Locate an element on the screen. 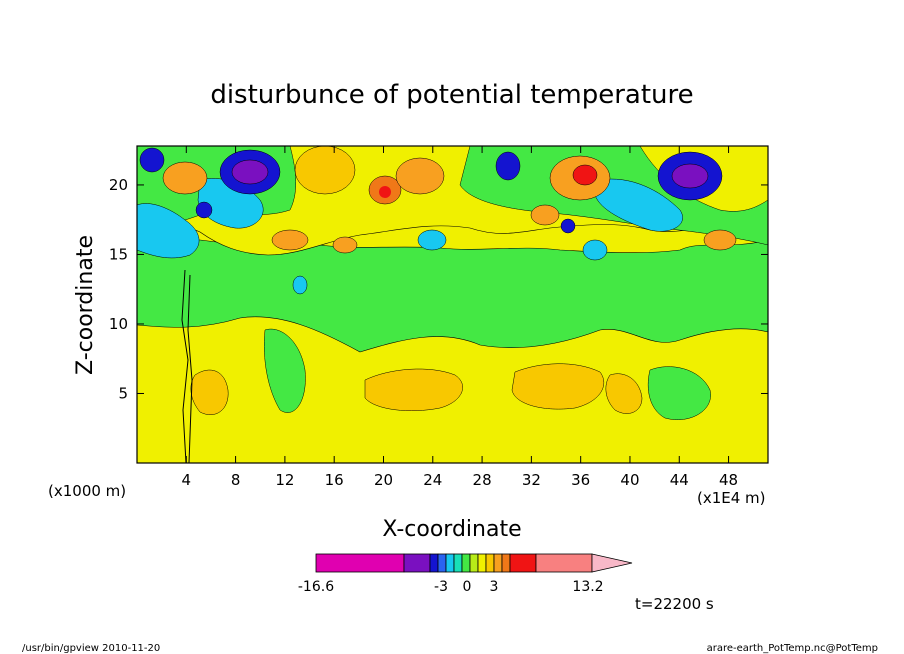  x-tick-label: 32 is located at coordinates (531, 480).